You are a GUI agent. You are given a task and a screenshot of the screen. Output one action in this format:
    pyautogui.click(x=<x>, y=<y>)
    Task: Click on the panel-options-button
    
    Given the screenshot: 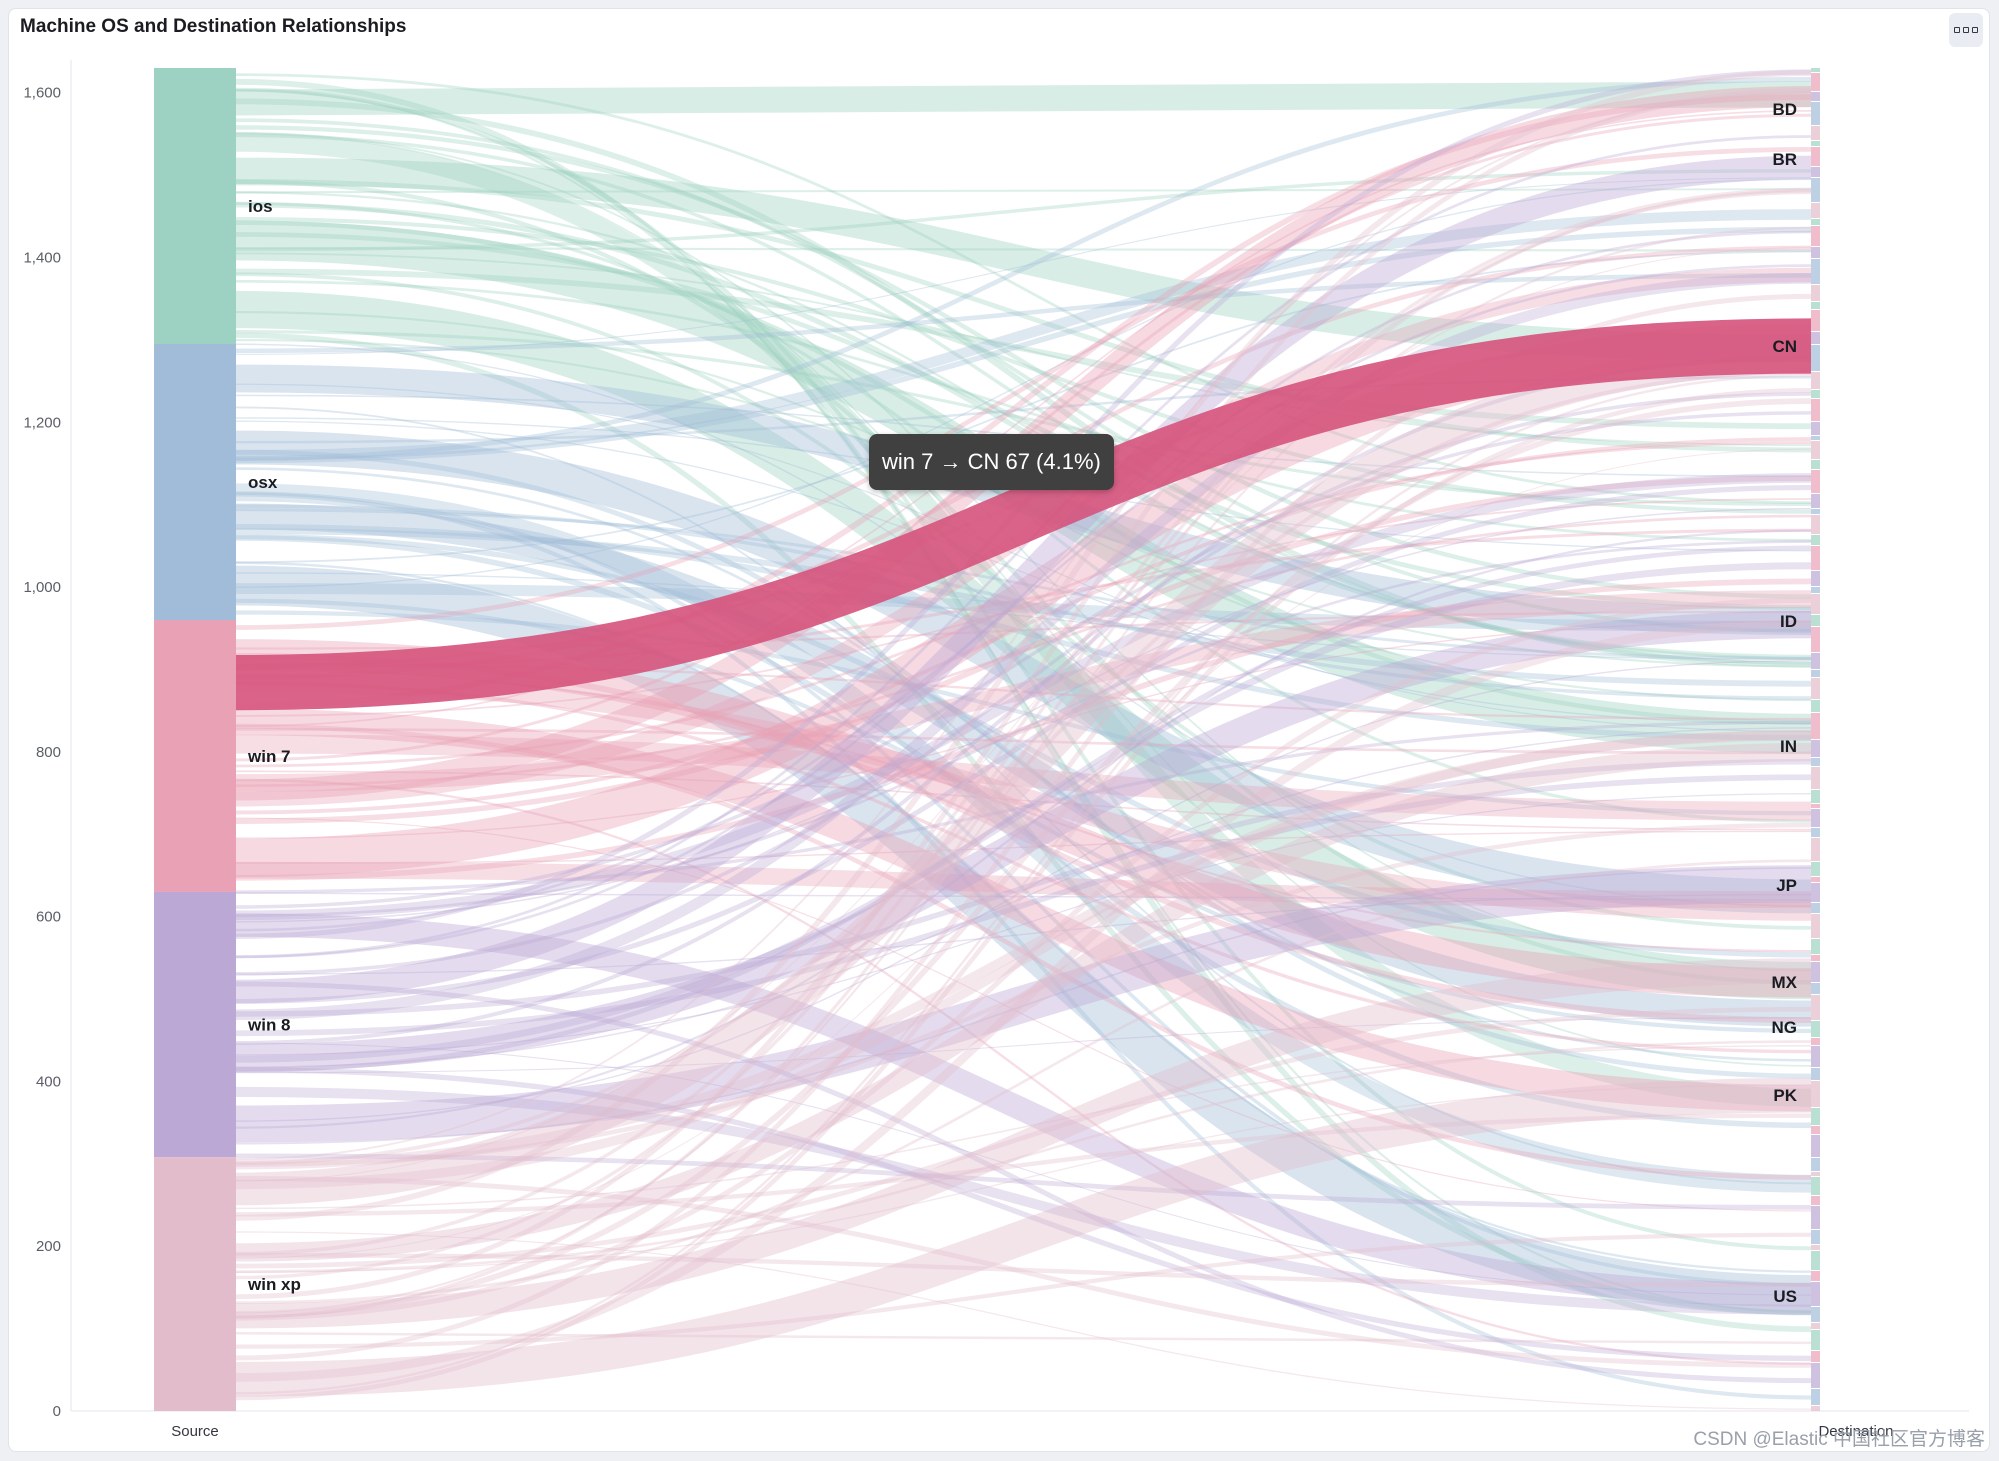 What is the action you would take?
    pyautogui.click(x=1966, y=30)
    